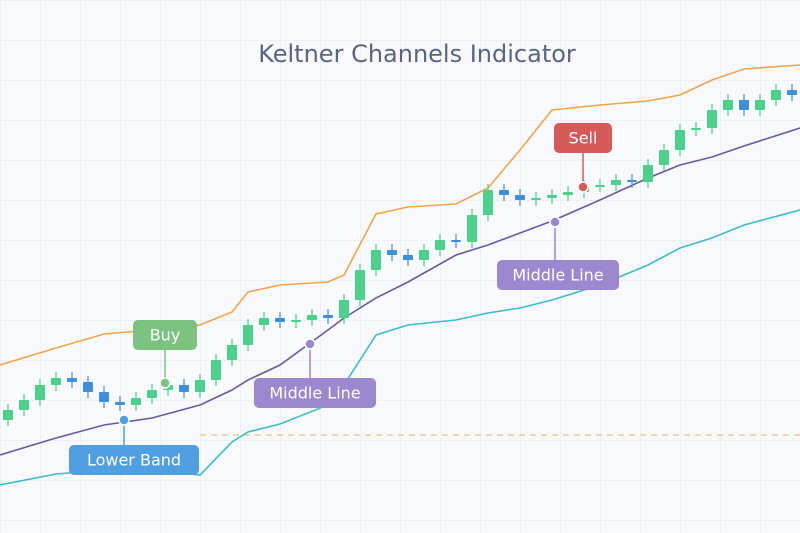 Image resolution: width=800 pixels, height=533 pixels. What do you see at coordinates (417, 54) in the screenshot?
I see `chart-title: Keltner Channels Indicator` at bounding box center [417, 54].